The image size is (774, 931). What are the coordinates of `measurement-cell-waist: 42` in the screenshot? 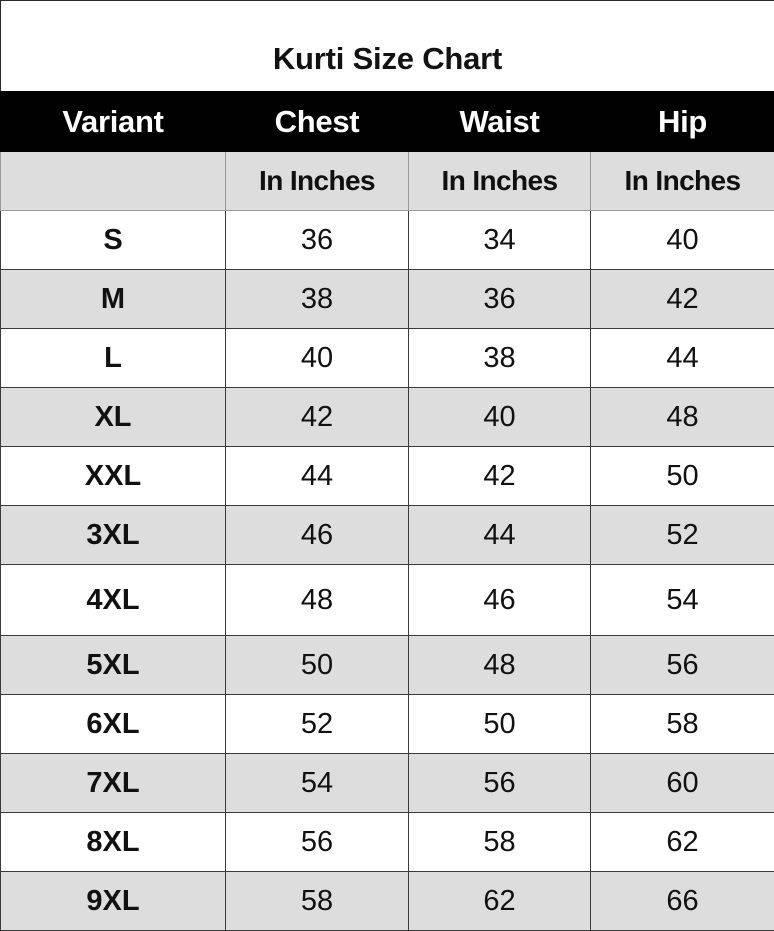 It's located at (500, 476).